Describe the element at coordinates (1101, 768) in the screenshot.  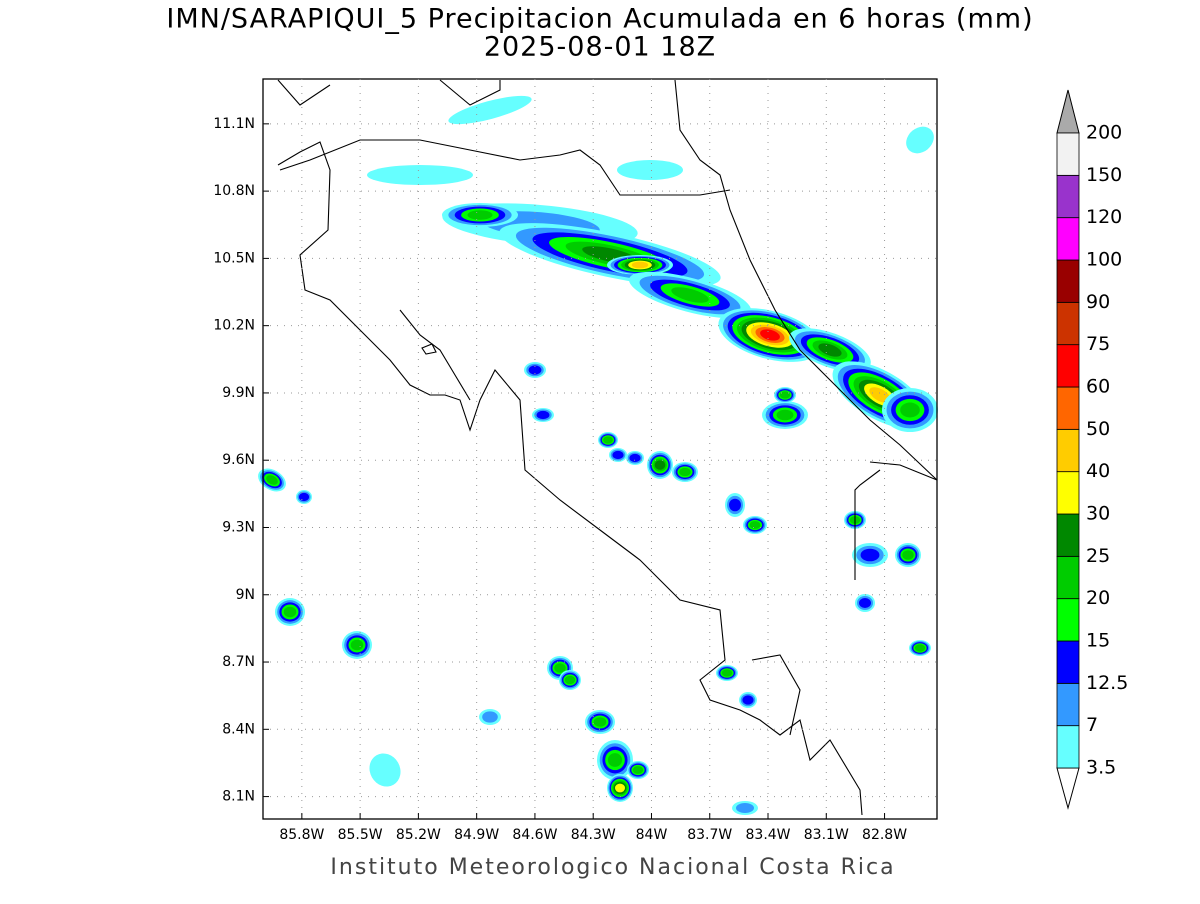
I see `colorbar-label: 3.5` at that location.